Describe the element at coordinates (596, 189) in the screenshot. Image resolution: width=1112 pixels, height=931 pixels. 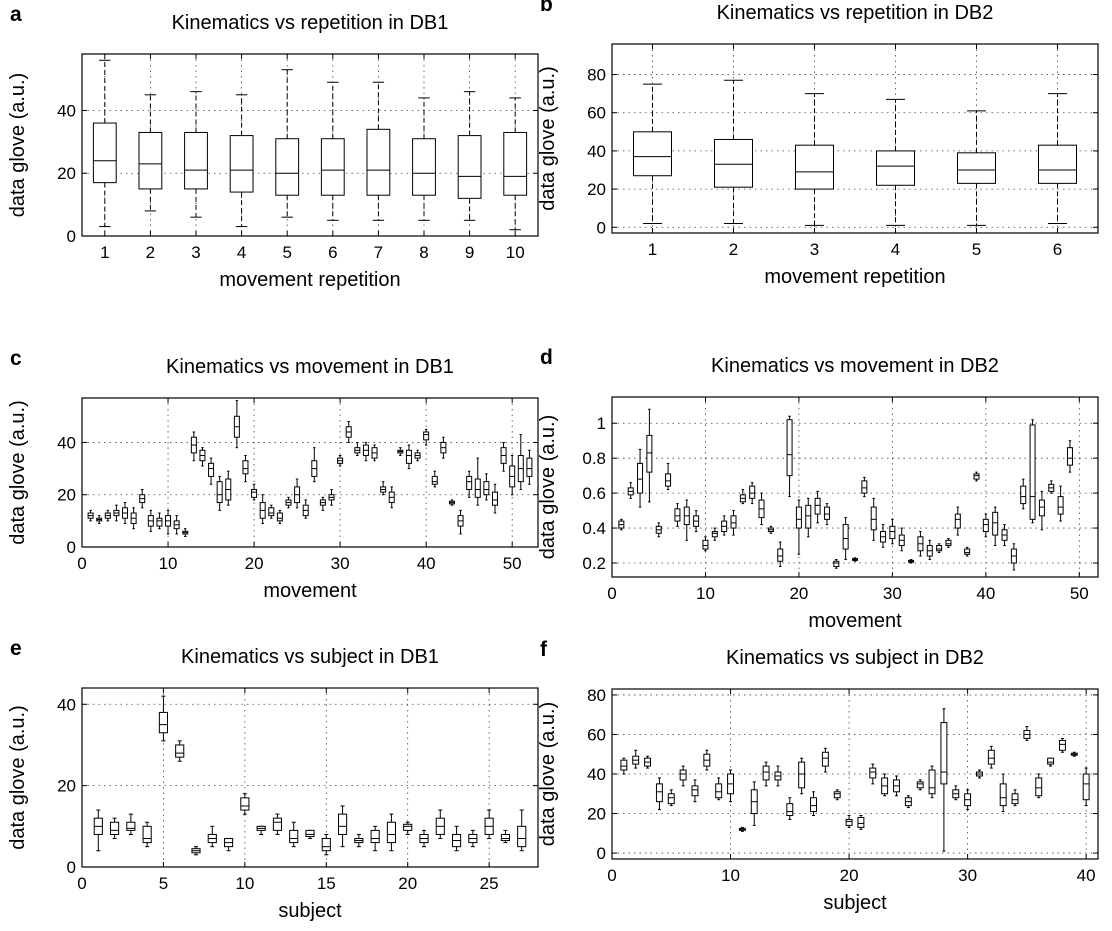
I see `panel-b-y-tick-label: 20` at that location.